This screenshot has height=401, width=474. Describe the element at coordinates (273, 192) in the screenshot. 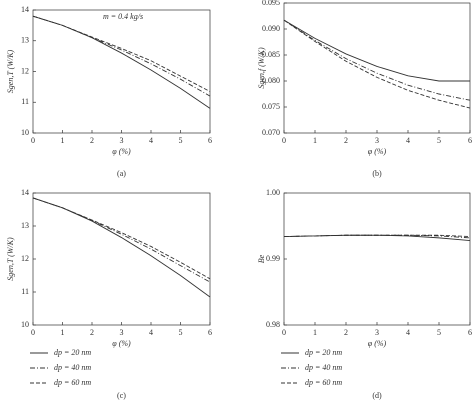

I see `y-tick-label: 1.00` at that location.